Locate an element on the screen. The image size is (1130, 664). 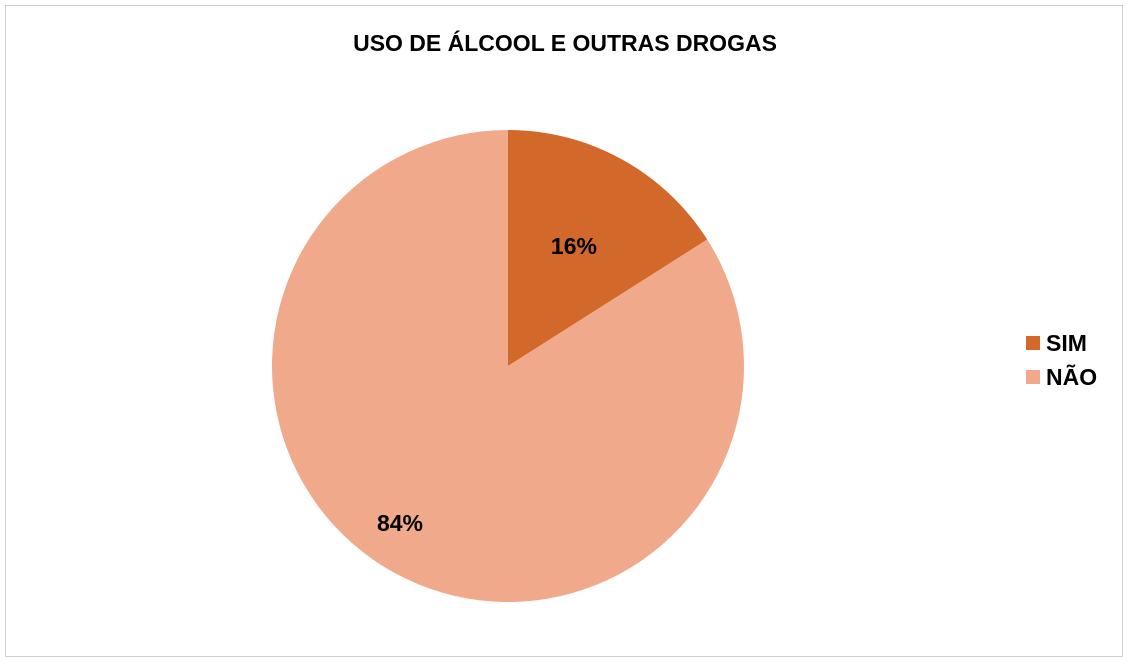
legend: SIM NÃO is located at coordinates (1061, 360).